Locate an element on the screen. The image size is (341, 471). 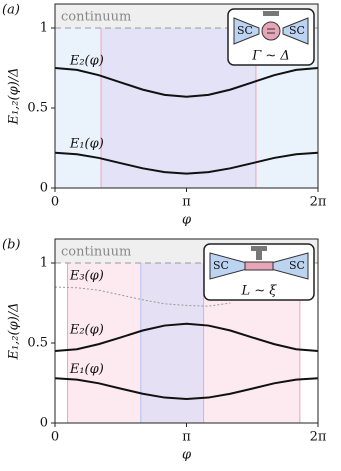
wire is located at coordinates (259, 266).